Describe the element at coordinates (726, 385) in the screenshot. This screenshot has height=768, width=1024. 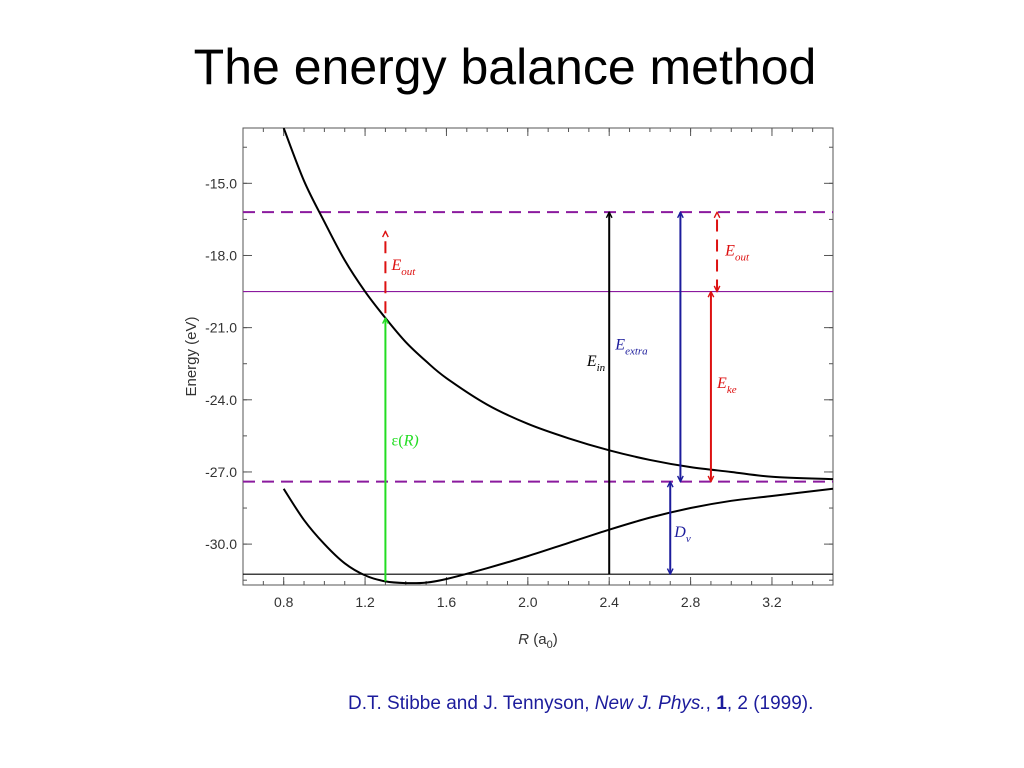
I see `annotation-eke: Eke` at that location.